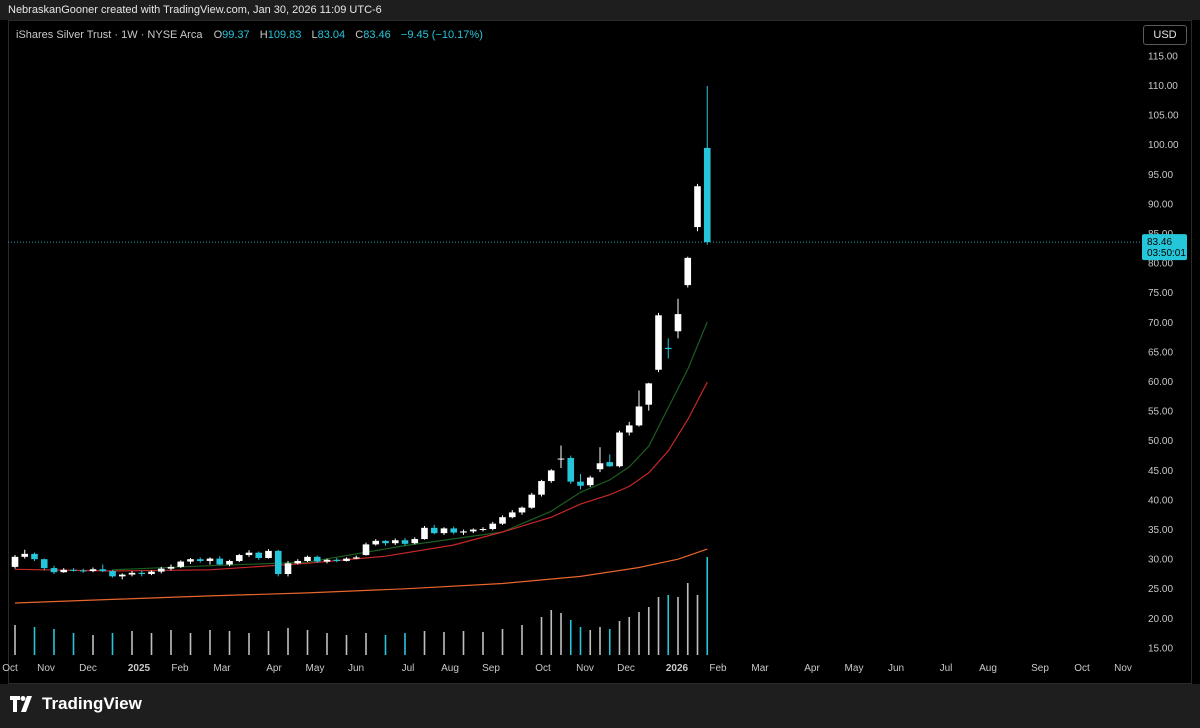 This screenshot has height=728, width=1200. Describe the element at coordinates (314, 35) in the screenshot. I see `low-label: L` at that location.